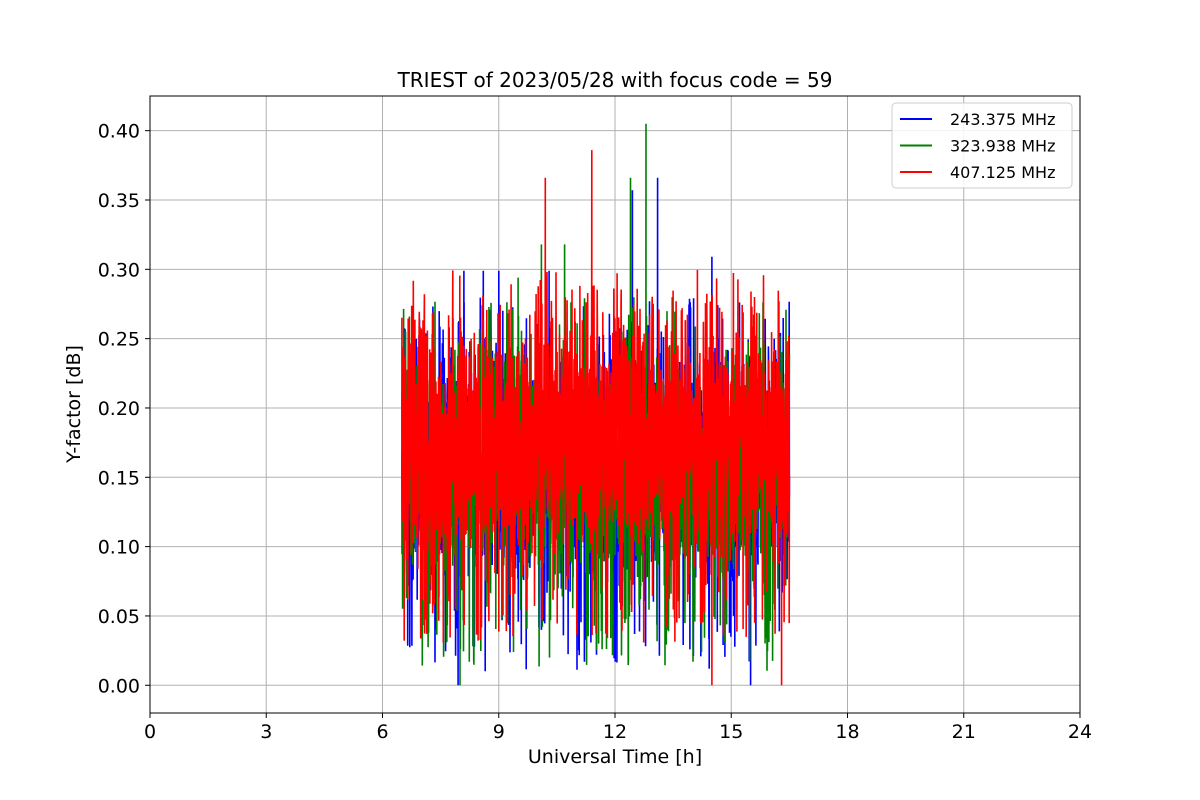 The width and height of the screenshot is (1200, 800). Describe the element at coordinates (964, 732) in the screenshot. I see `x-tick-label: 21` at that location.